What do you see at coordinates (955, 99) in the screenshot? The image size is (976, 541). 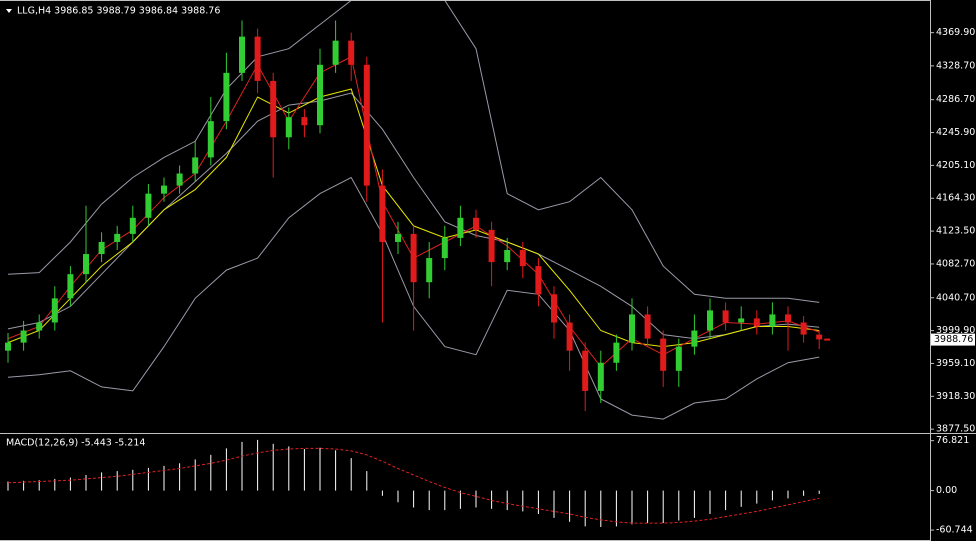 I see `y-tick-label: 4286.70` at bounding box center [955, 99].